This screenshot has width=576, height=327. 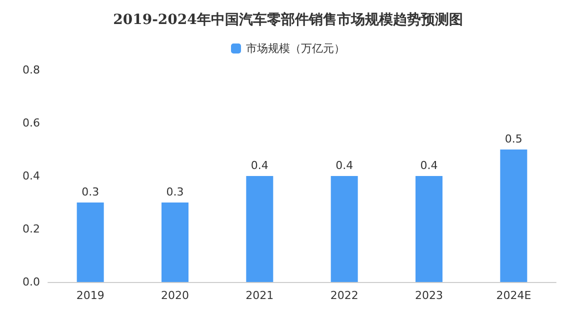 I want to click on y-tick-label: 0.2, so click(x=31, y=229).